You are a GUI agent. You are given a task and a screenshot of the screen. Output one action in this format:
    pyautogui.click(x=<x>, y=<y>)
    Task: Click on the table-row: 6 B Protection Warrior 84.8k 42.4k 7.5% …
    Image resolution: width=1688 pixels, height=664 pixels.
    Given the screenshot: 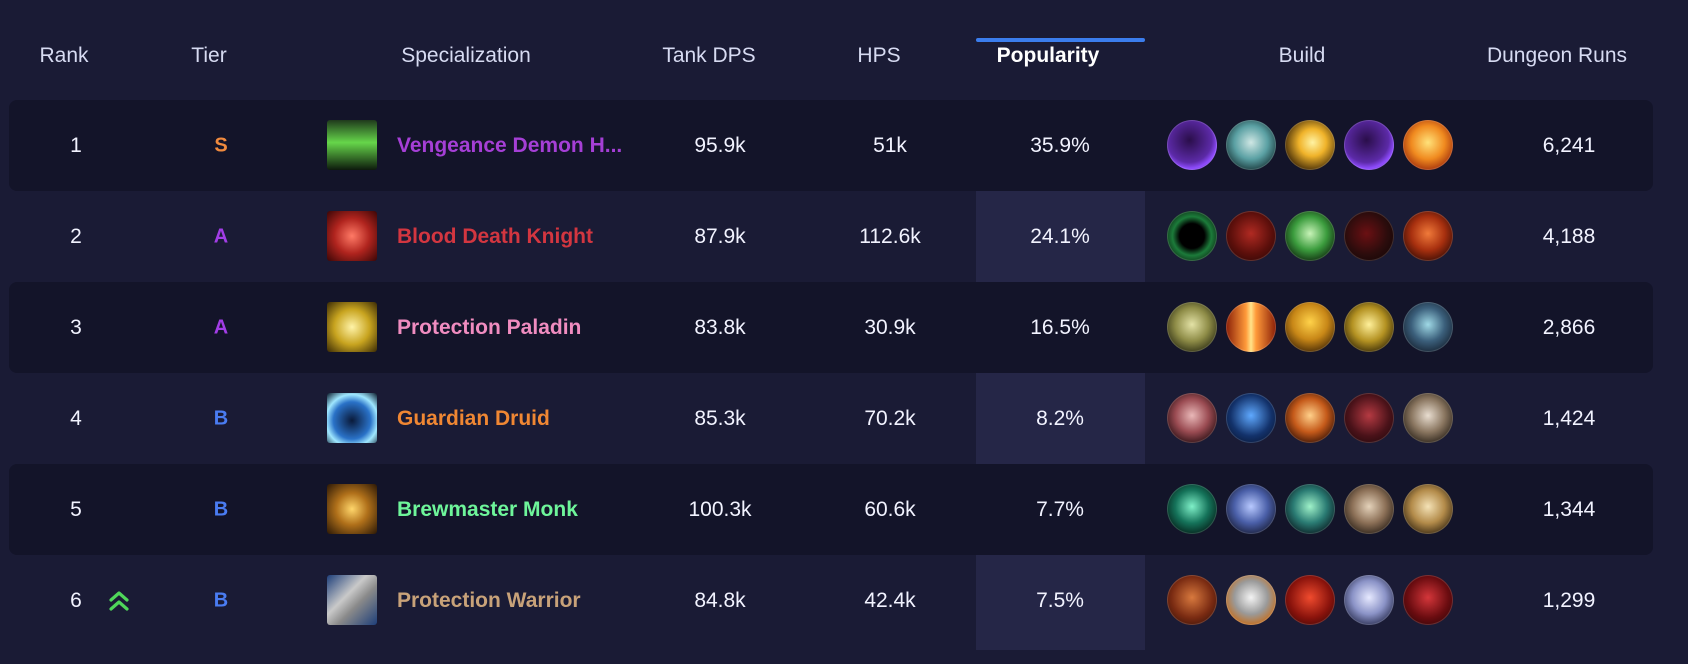 What is the action you would take?
    pyautogui.click(x=831, y=600)
    